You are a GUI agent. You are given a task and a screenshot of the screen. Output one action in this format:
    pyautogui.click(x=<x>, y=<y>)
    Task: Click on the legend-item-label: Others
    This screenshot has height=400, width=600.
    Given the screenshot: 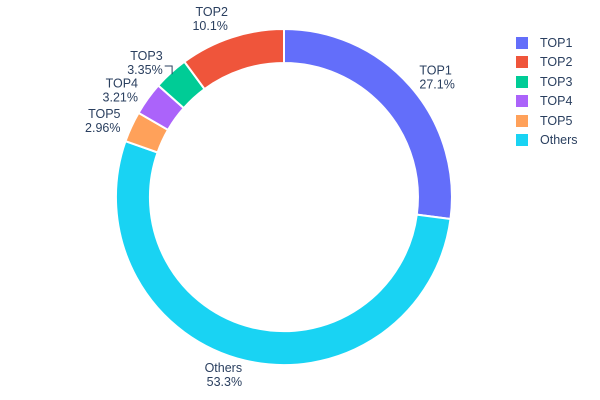 What is the action you would take?
    pyautogui.click(x=559, y=140)
    